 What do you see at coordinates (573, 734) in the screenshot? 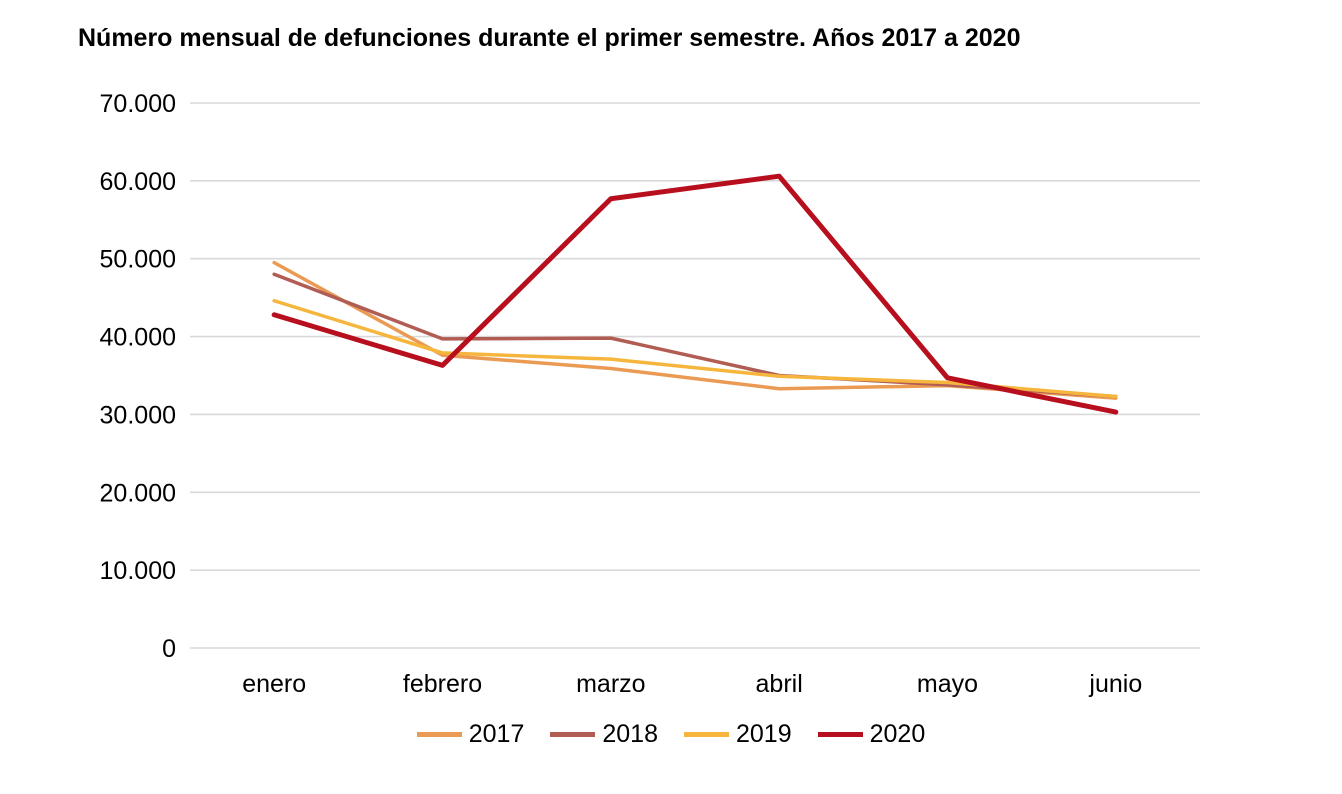
I see `legend-swatch-2018` at bounding box center [573, 734].